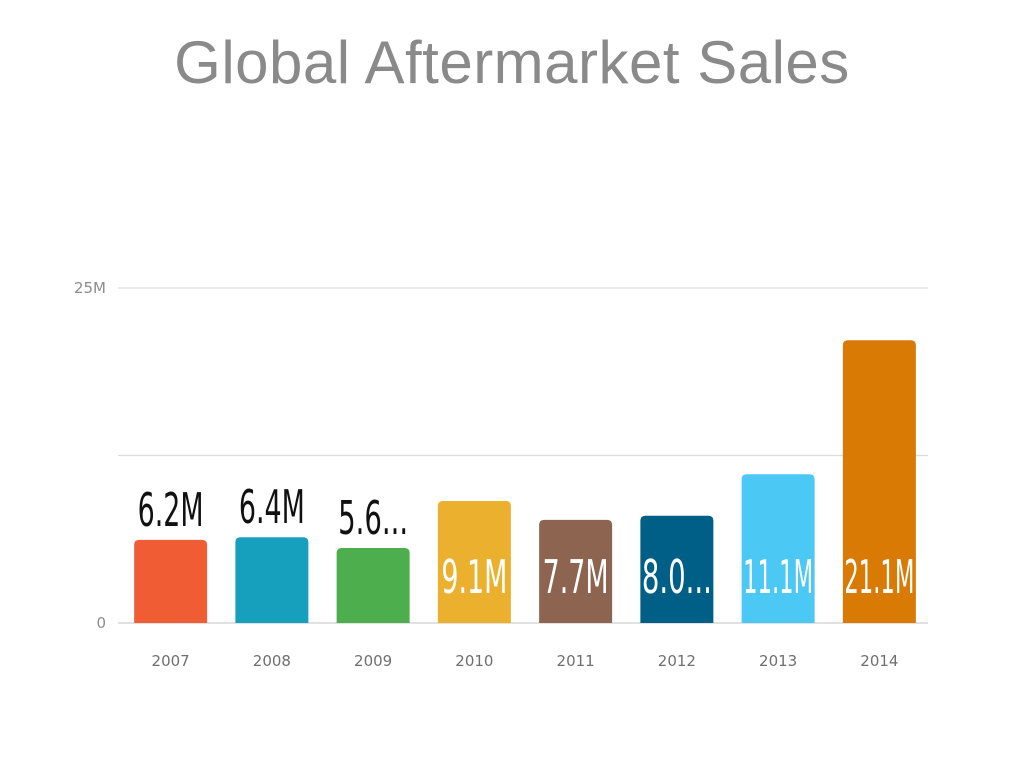  Describe the element at coordinates (272, 507) in the screenshot. I see `data-label-2008: 6.4M` at that location.